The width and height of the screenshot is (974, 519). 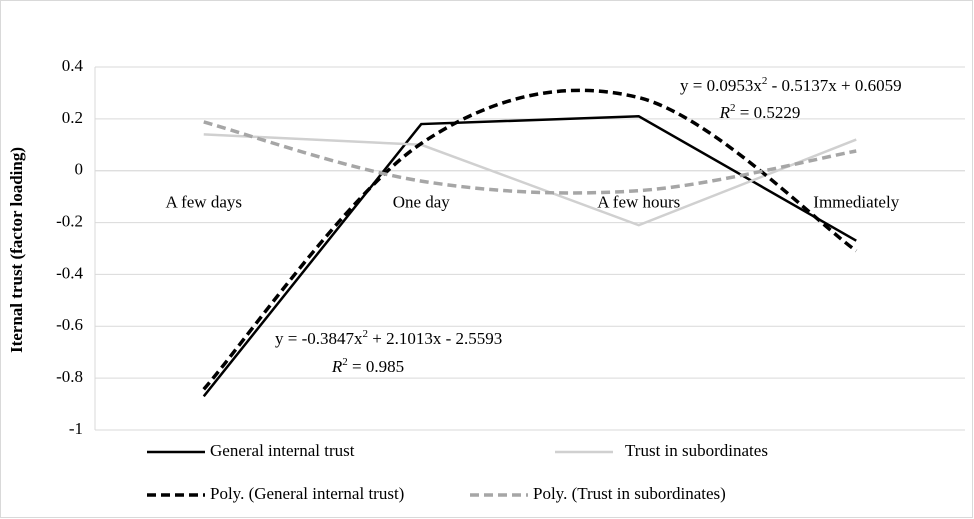 I want to click on y-tick-label: -0.4, so click(x=69, y=272).